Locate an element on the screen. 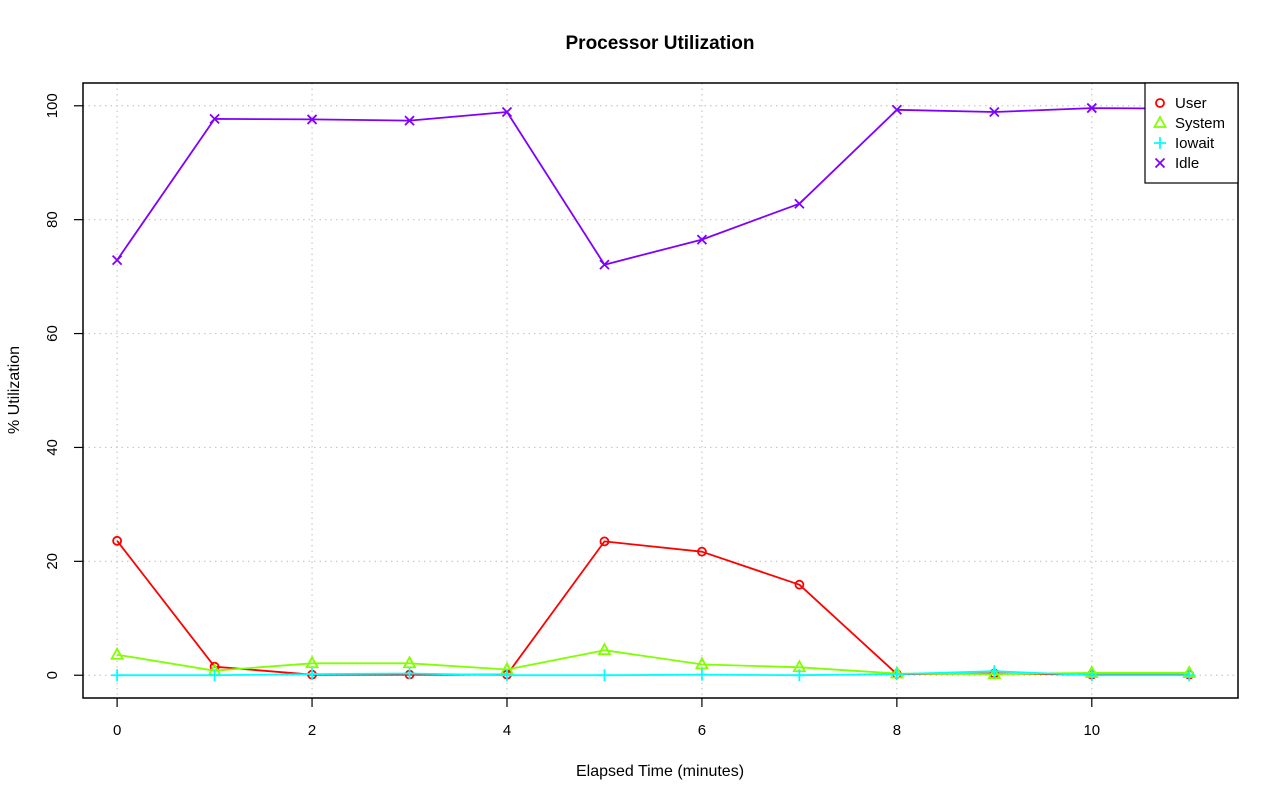  chart-title: Processor Utilization is located at coordinates (660, 43).